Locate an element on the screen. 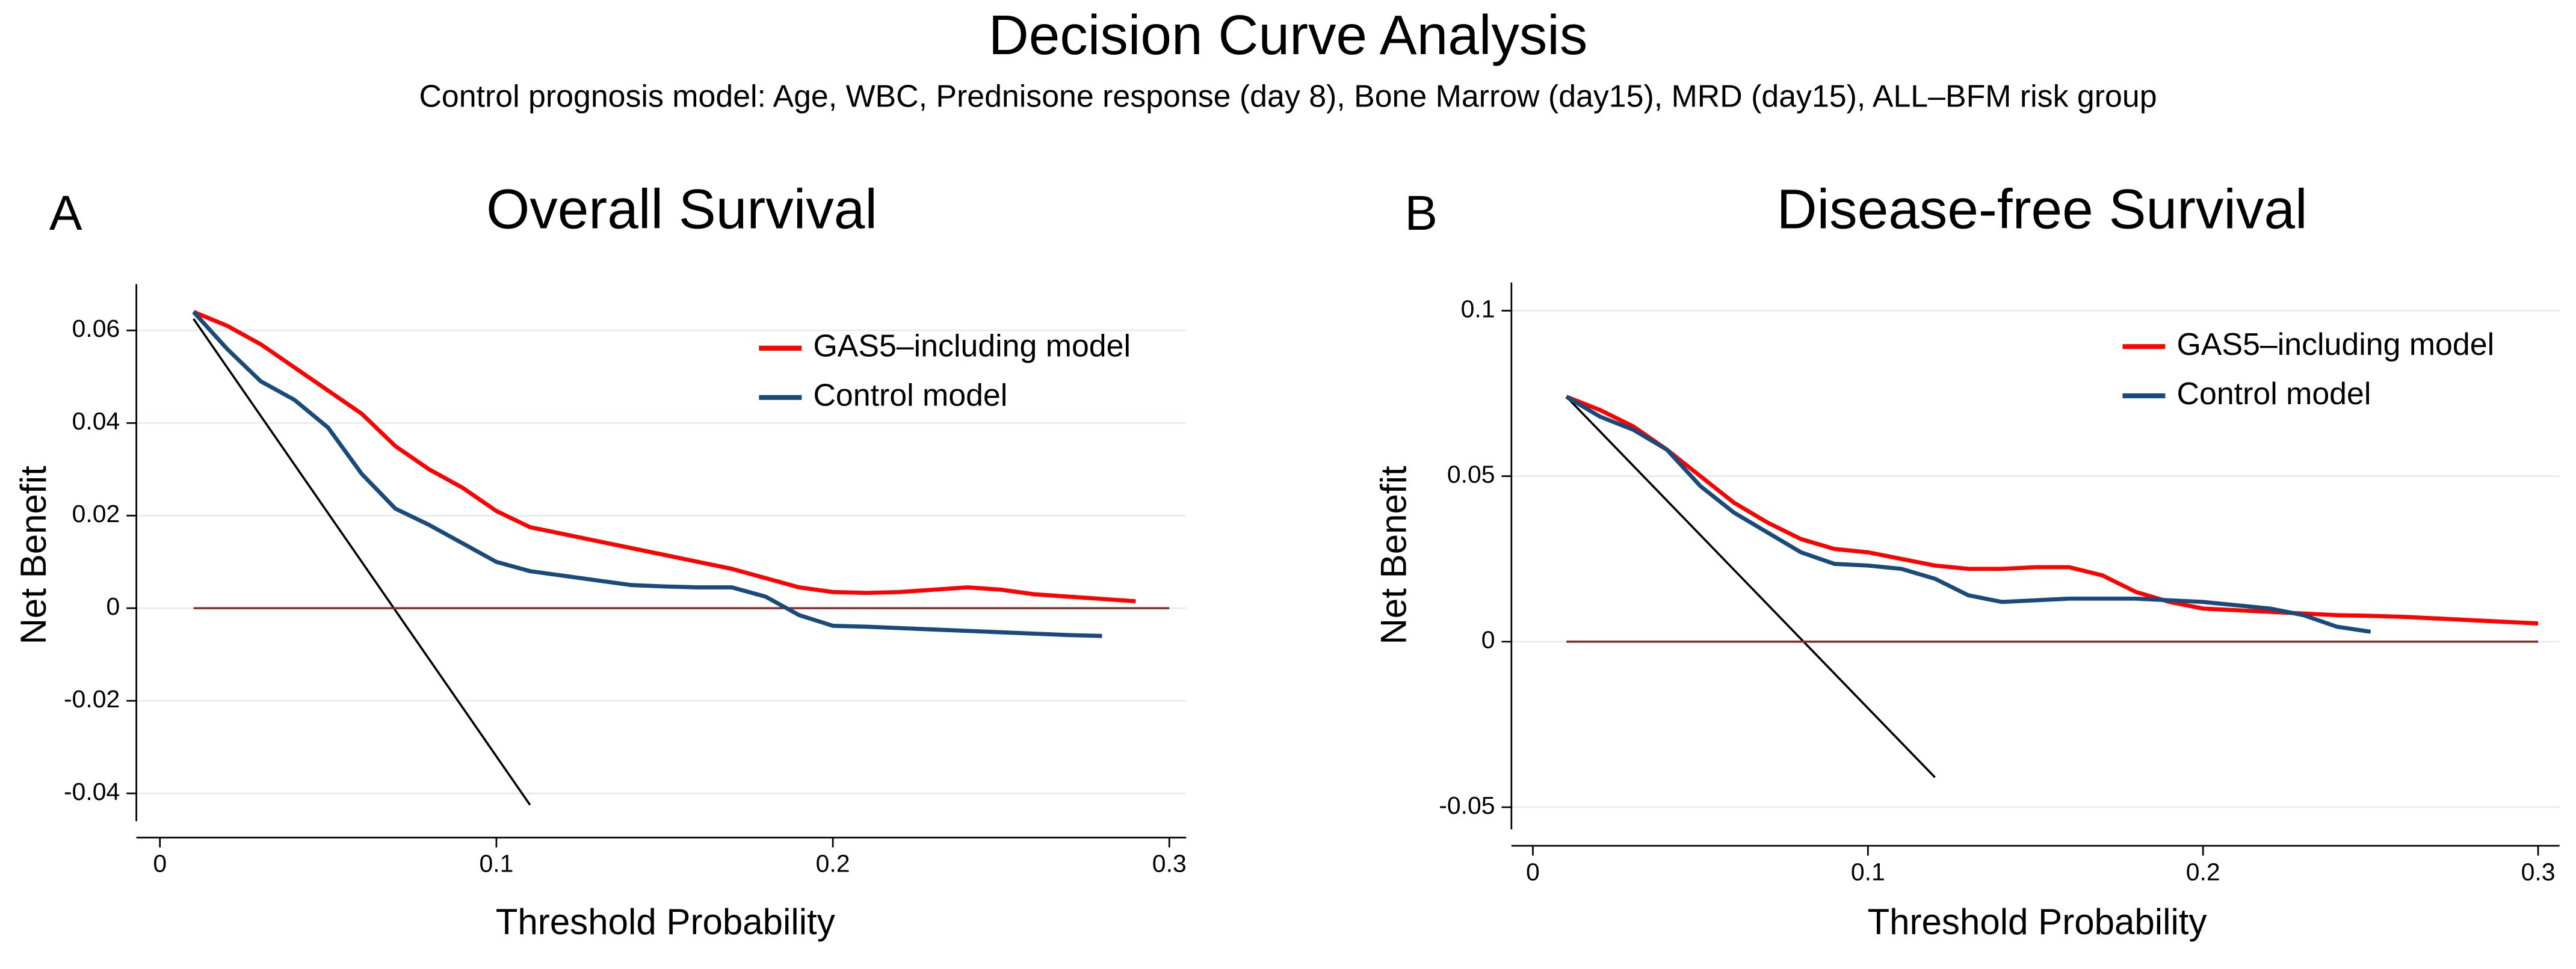  panel-label: B is located at coordinates (1421, 214).